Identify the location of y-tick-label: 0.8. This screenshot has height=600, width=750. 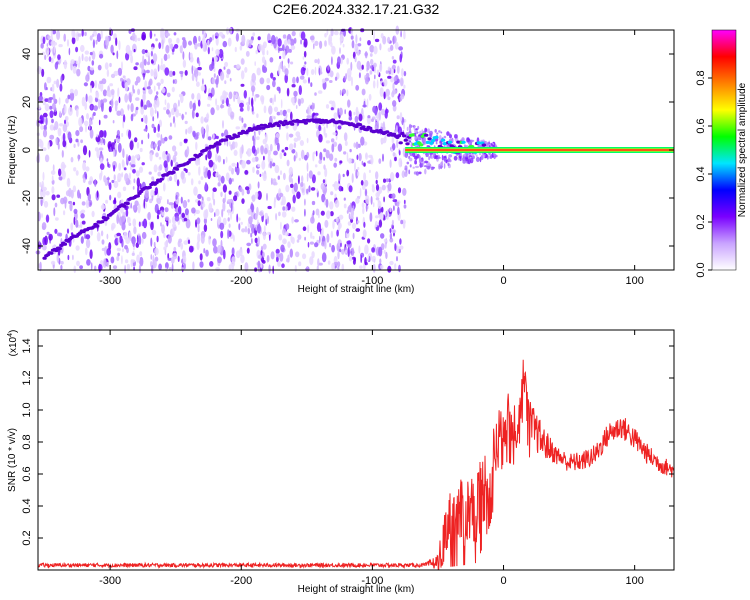
(27, 441).